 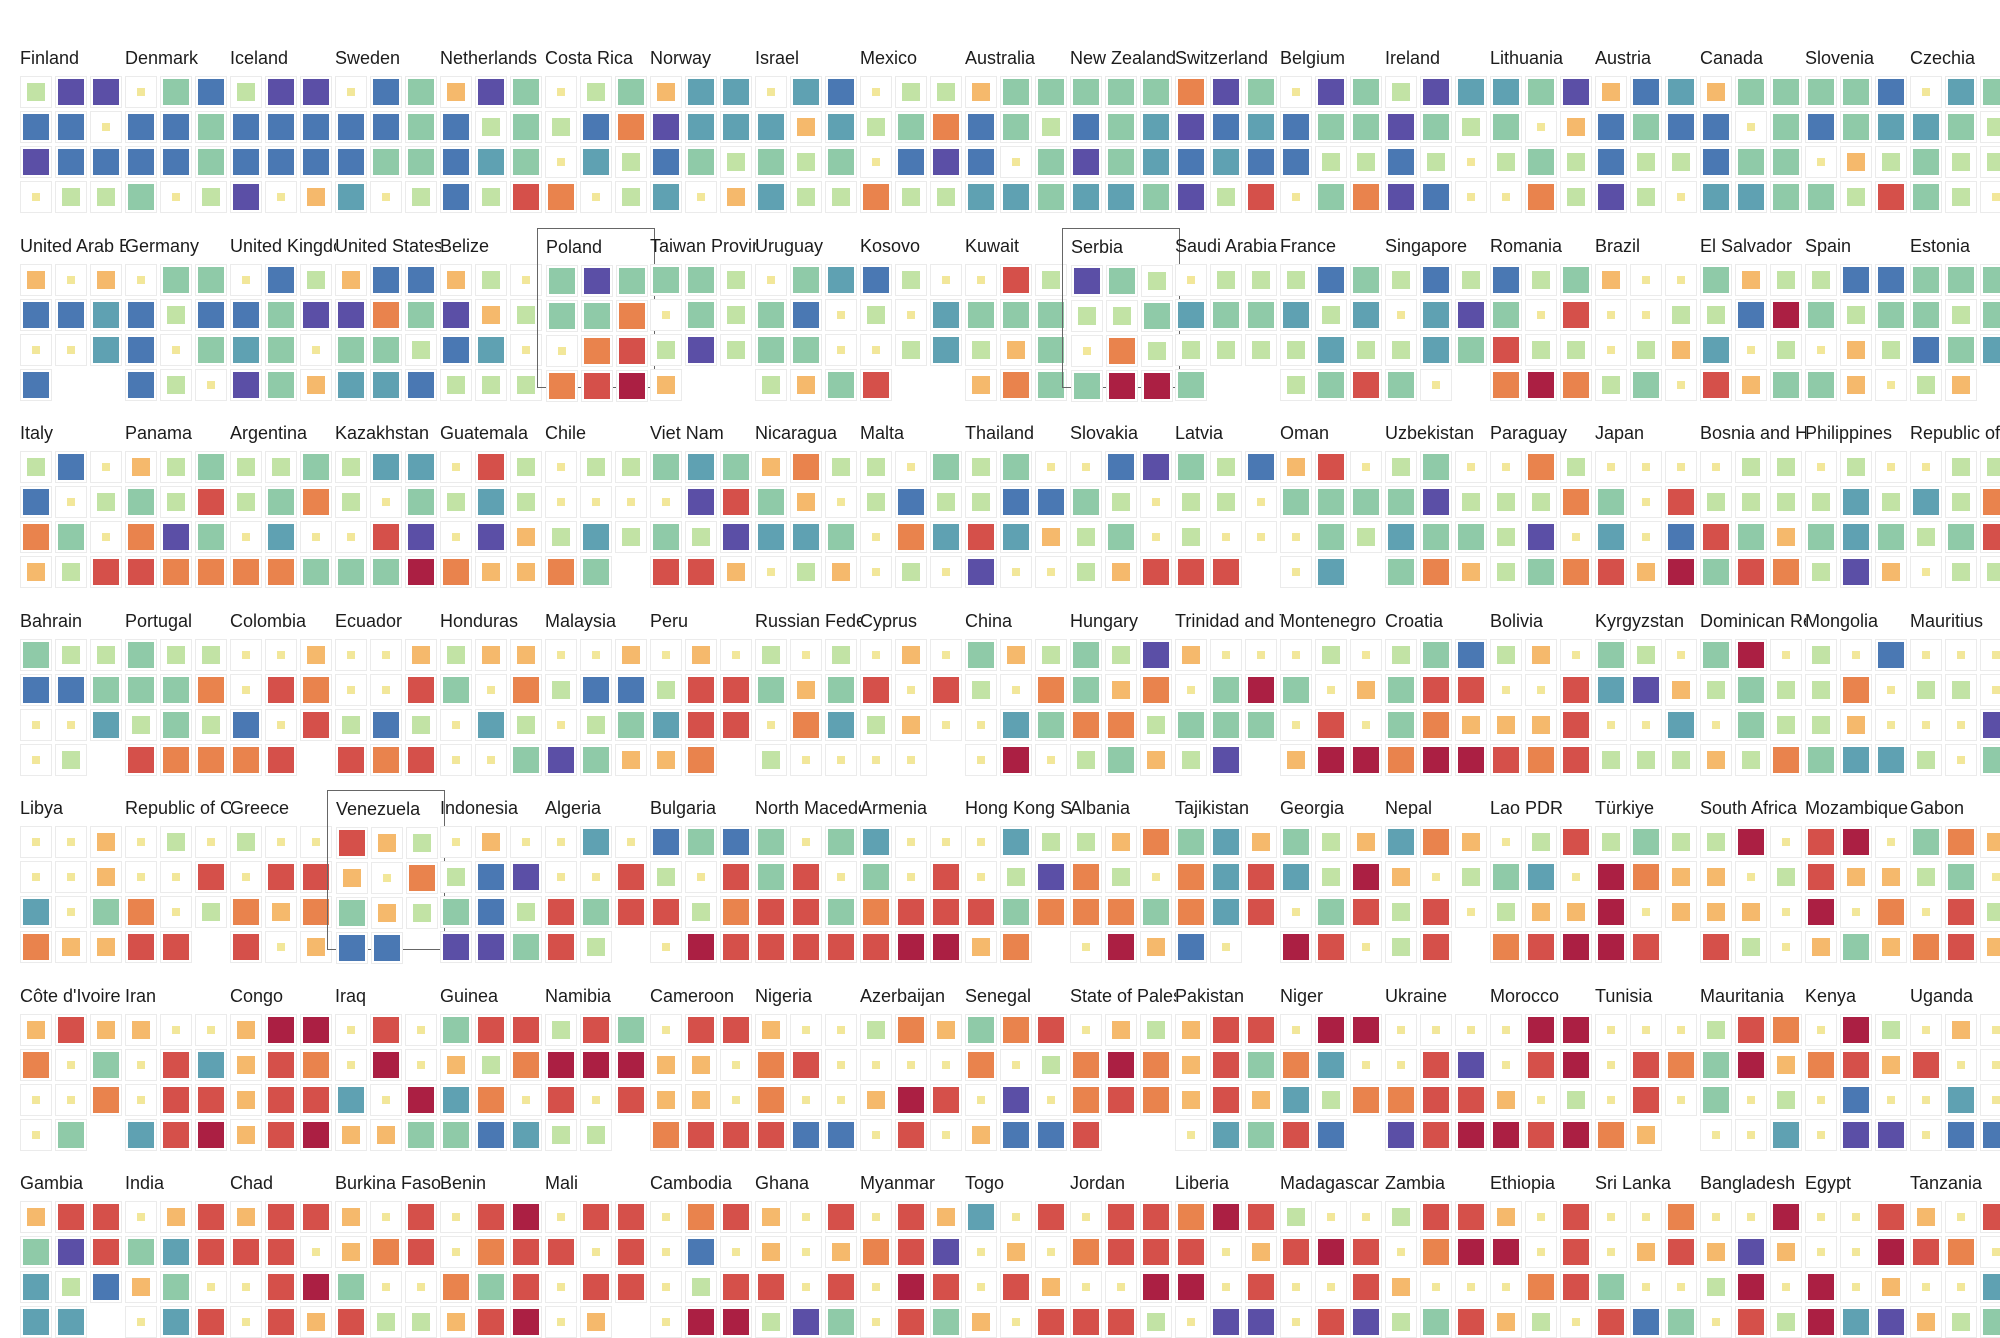 I want to click on country-panel: Spain, so click(x=1856, y=314).